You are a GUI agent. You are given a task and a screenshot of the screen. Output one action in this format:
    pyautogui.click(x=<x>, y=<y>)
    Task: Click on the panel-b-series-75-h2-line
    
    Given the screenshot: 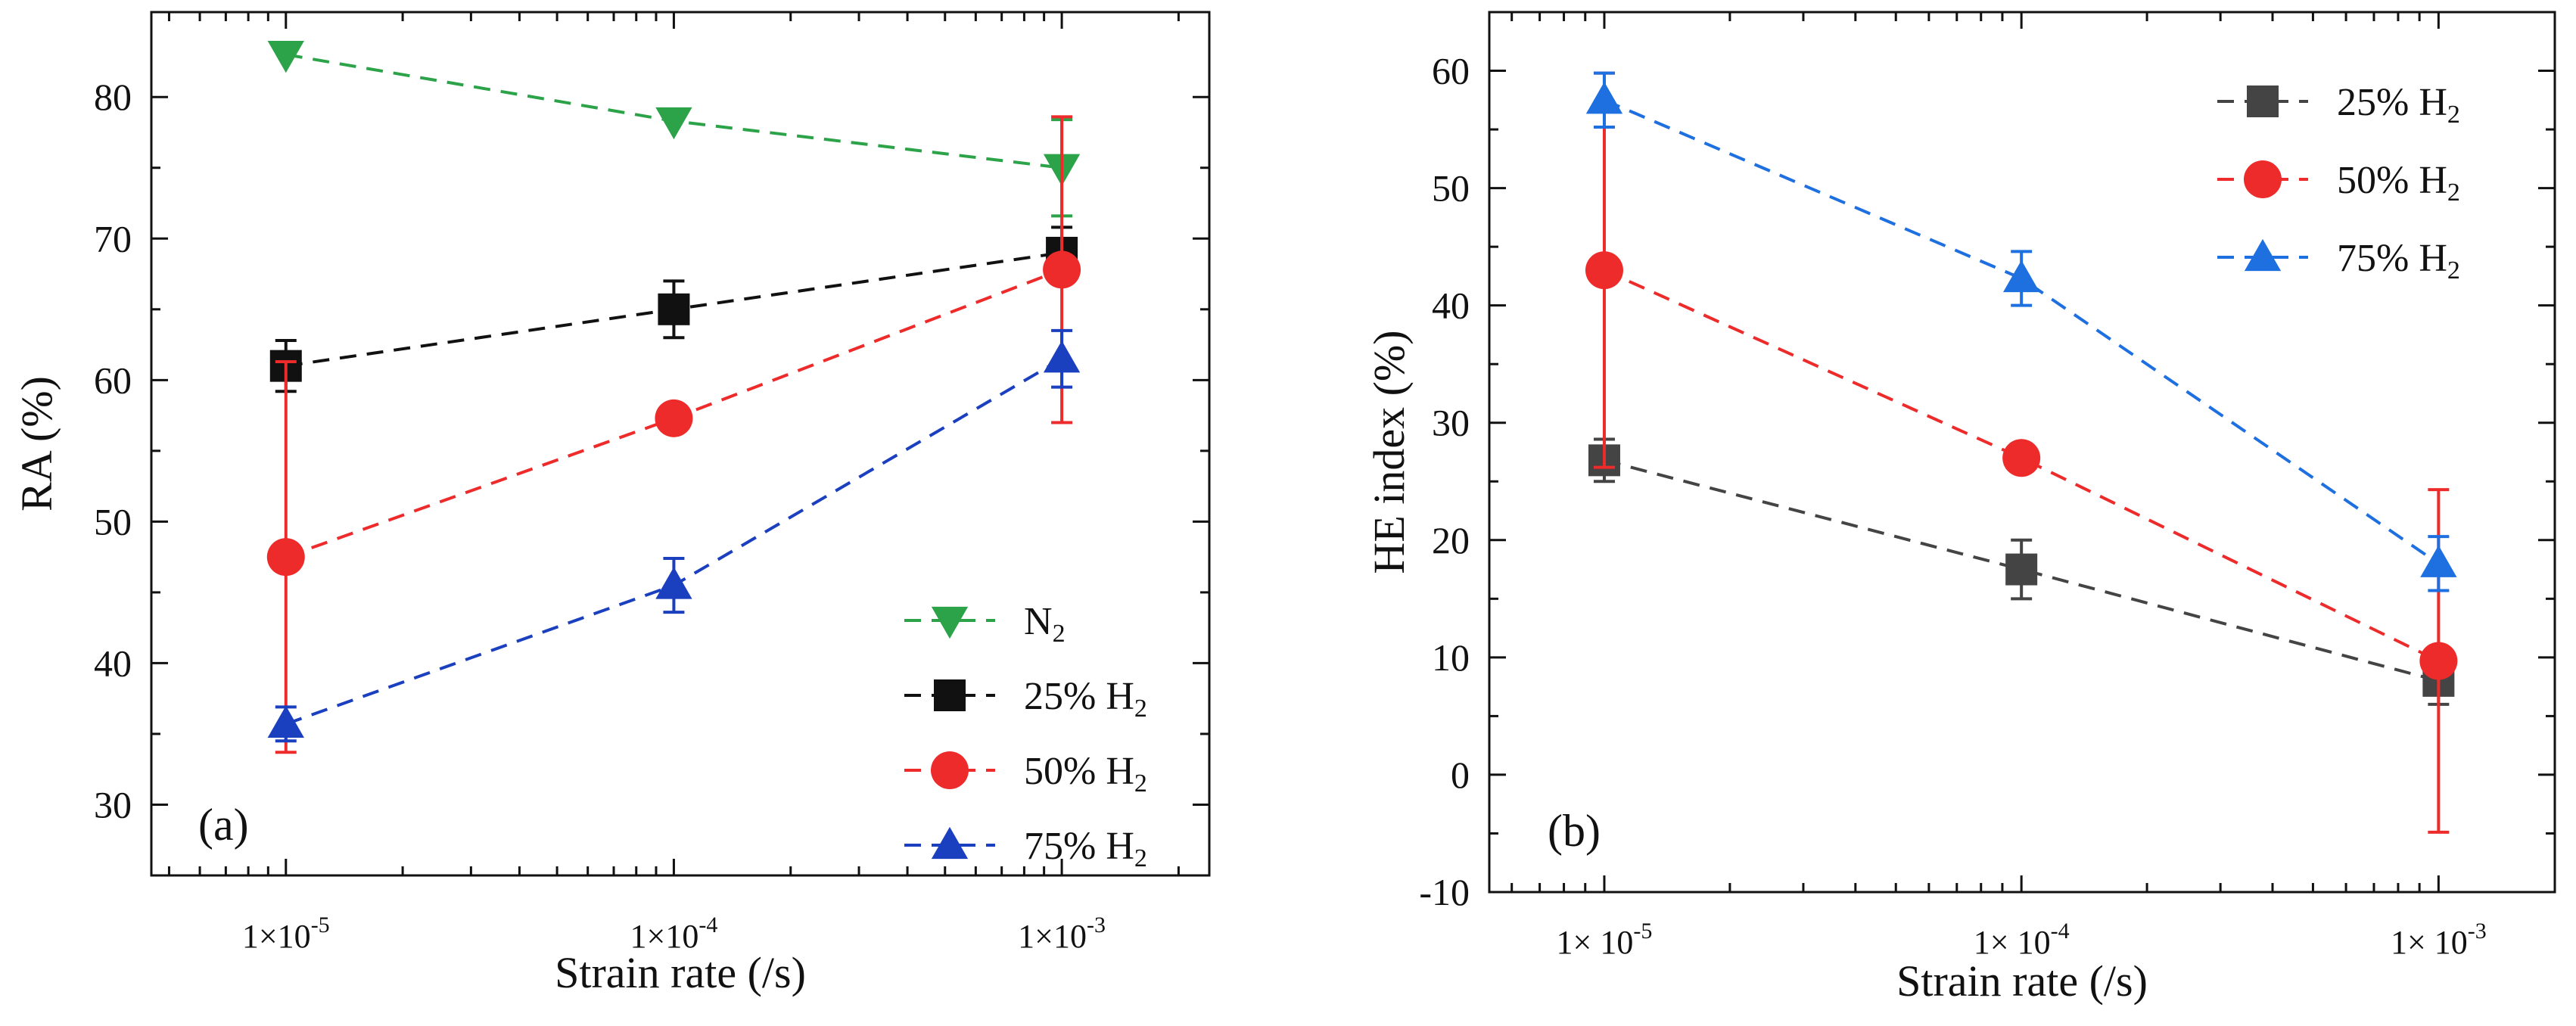 What is the action you would take?
    pyautogui.click(x=2022, y=331)
    